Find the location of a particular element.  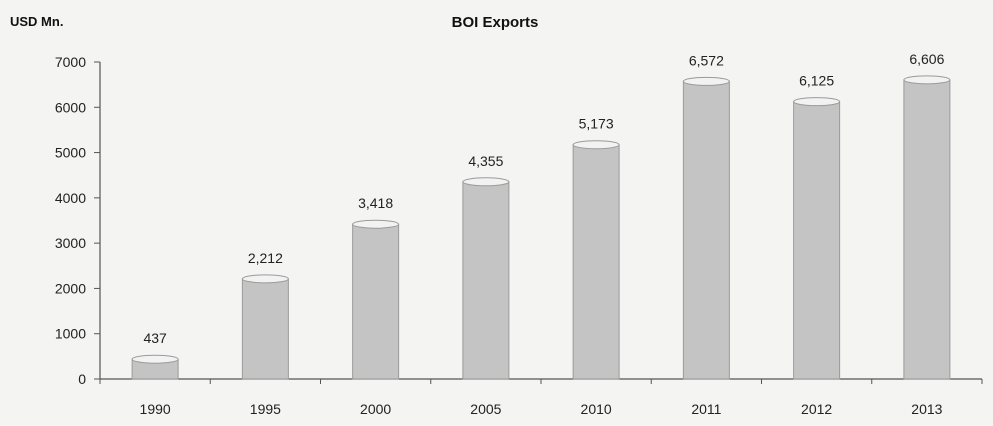

data-label: 2,212 is located at coordinates (265, 258).